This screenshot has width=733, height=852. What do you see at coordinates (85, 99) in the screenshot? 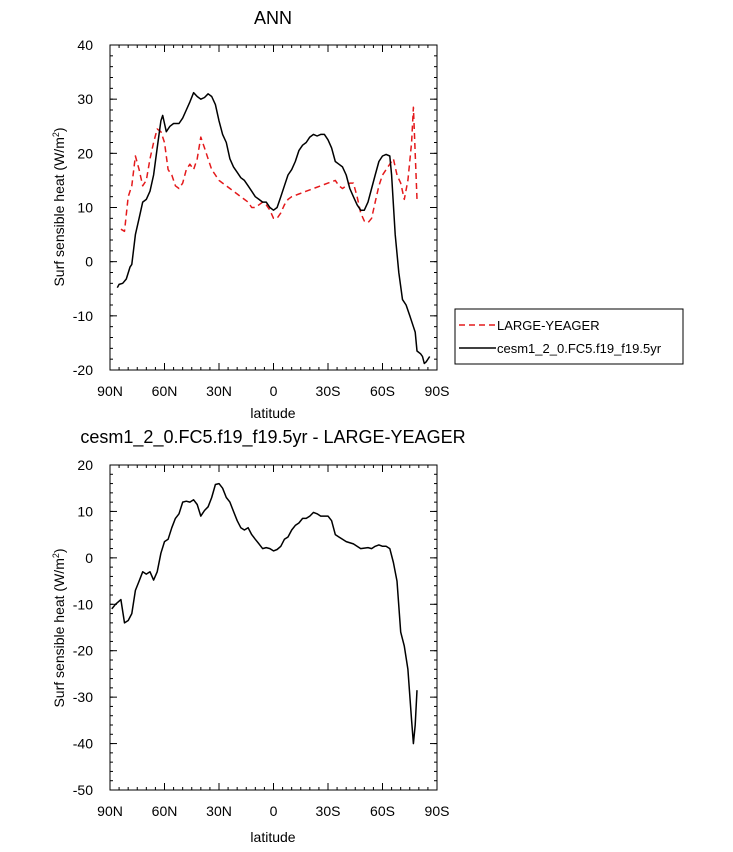
I see `y-tick-label: 30` at bounding box center [85, 99].